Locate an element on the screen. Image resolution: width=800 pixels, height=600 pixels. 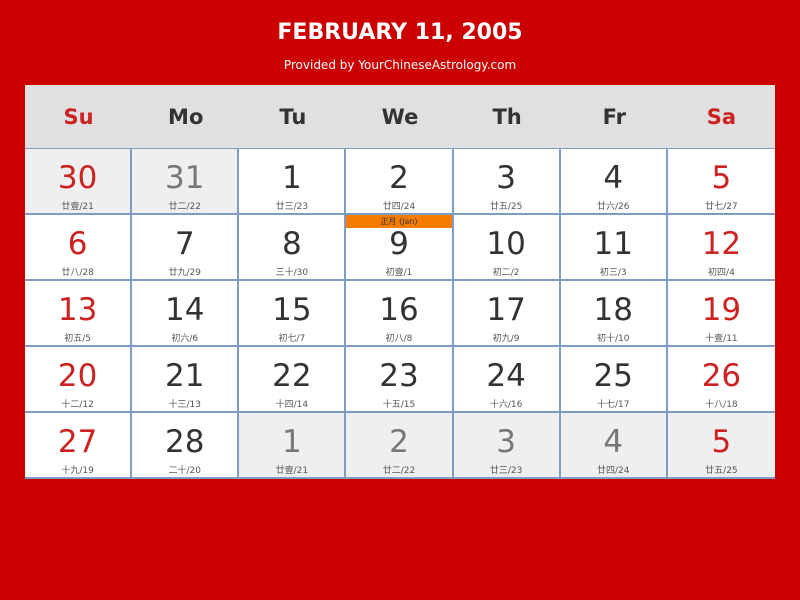
day-cell: 14 初六/6 is located at coordinates (186, 314).